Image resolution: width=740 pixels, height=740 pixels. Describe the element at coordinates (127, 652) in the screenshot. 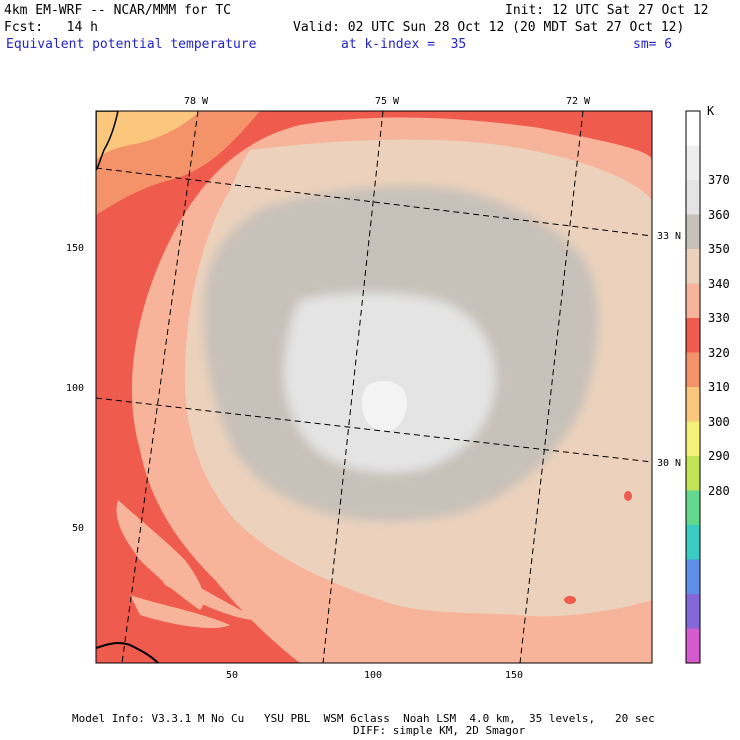

I see `coastline-south` at that location.